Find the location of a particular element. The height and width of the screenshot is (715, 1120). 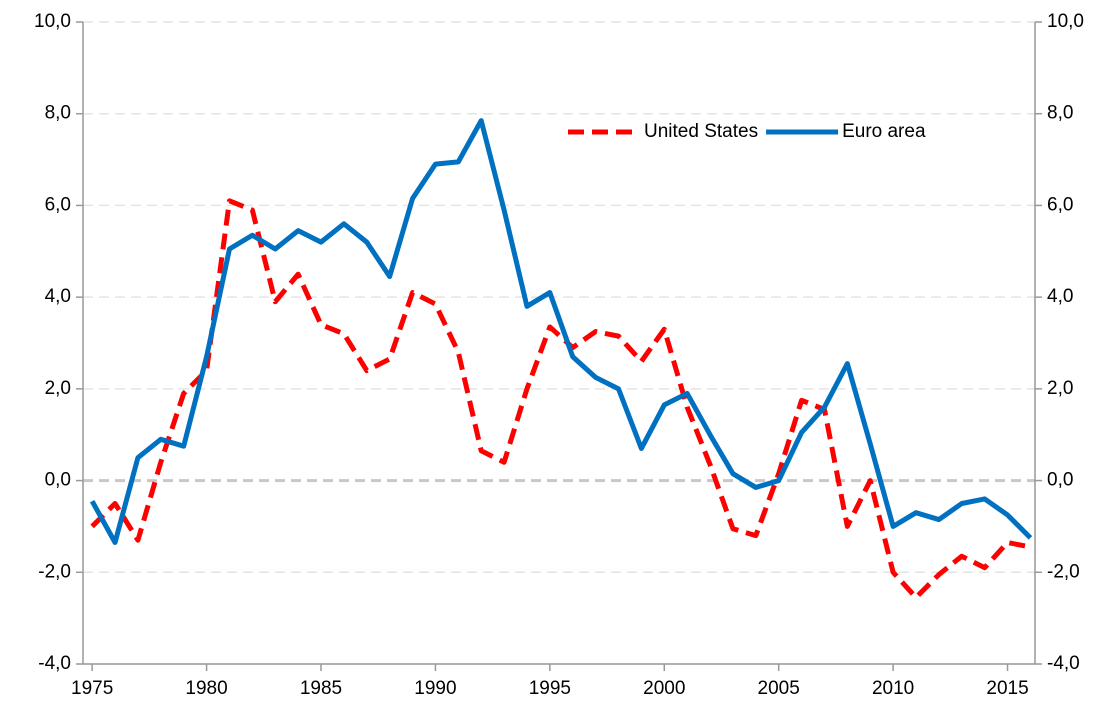

y2-tick-label: 0,0 is located at coordinates (1060, 480).